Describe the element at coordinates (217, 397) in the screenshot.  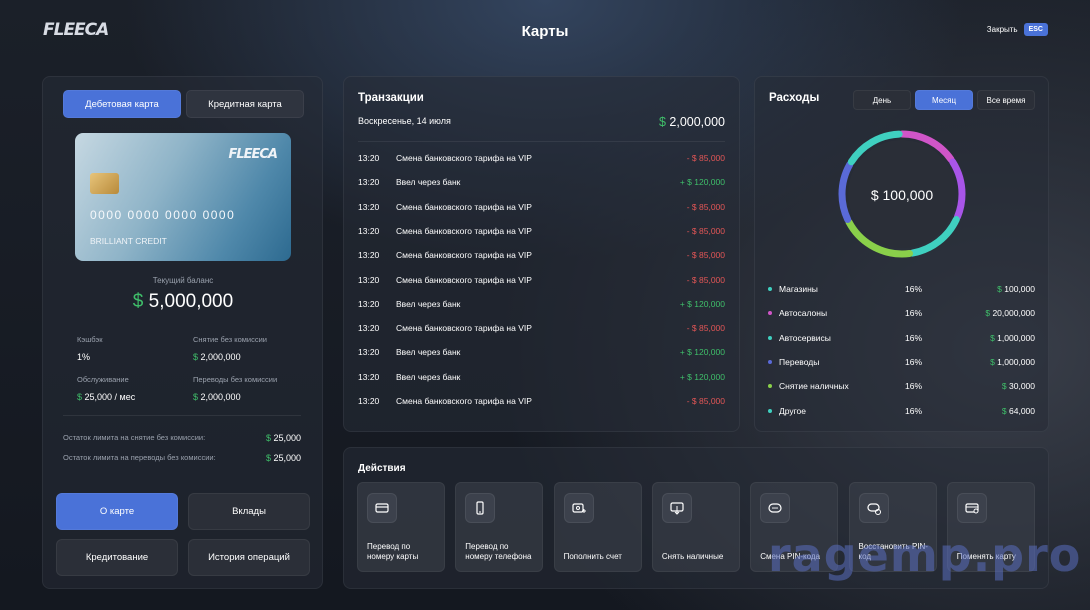
I see `info-value: $ 2,000,000` at that location.